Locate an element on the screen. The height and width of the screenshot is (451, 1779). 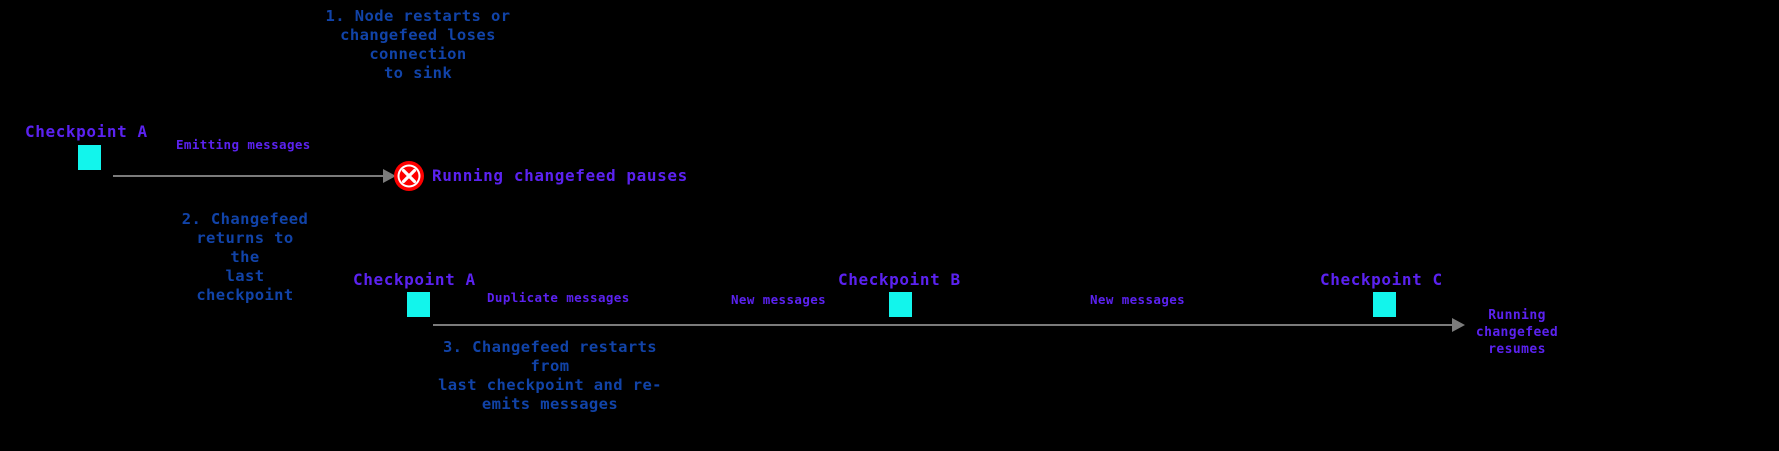
bottom-segment-label-new-messages-1: New messages is located at coordinates (779, 299).